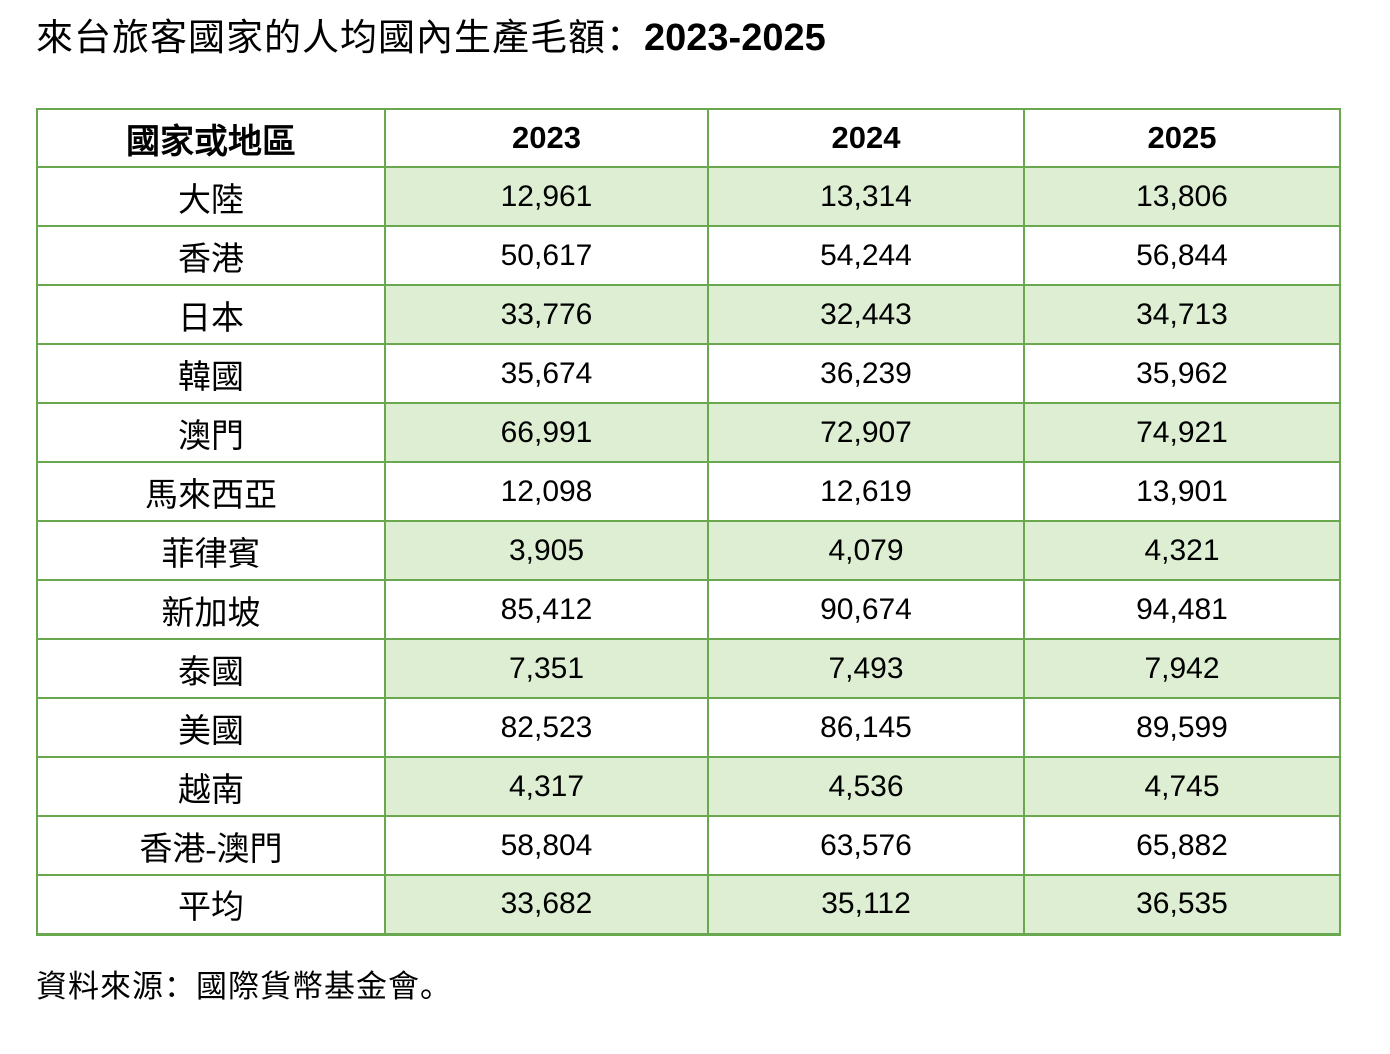 The width and height of the screenshot is (1390, 1054). I want to click on table-row: 馬來西亞 12,098 12,619 13,901, so click(688, 491).